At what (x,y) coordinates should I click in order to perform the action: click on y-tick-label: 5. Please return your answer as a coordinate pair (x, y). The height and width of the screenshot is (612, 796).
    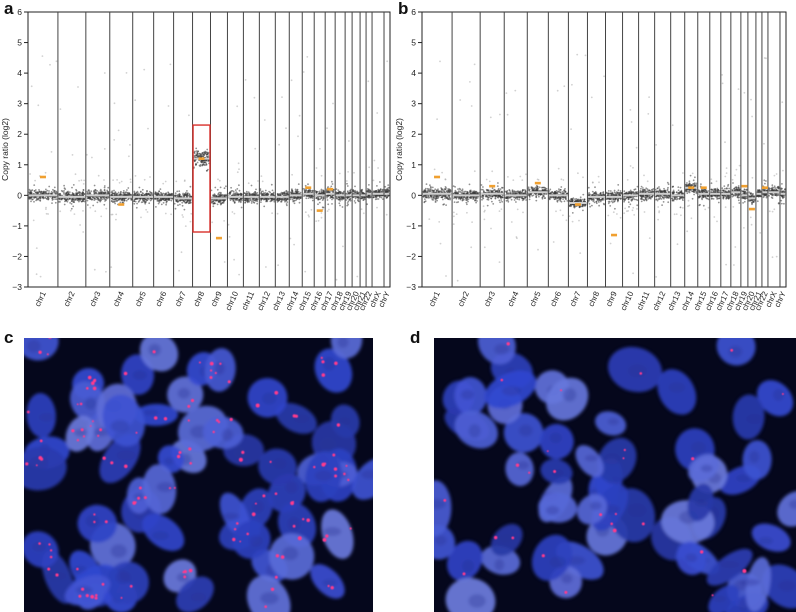
    Looking at the image, I should click on (19, 43).